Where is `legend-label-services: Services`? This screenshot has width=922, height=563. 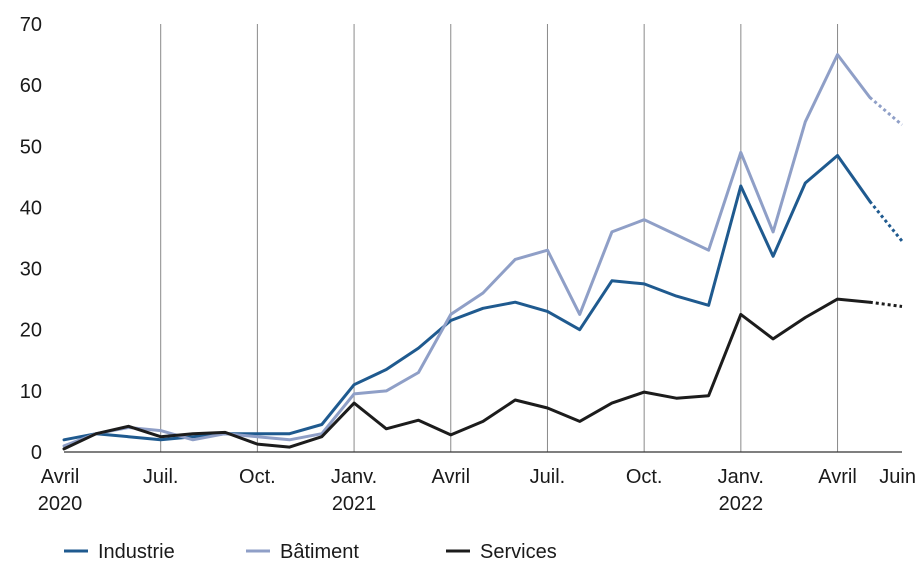
legend-label-services: Services is located at coordinates (518, 552).